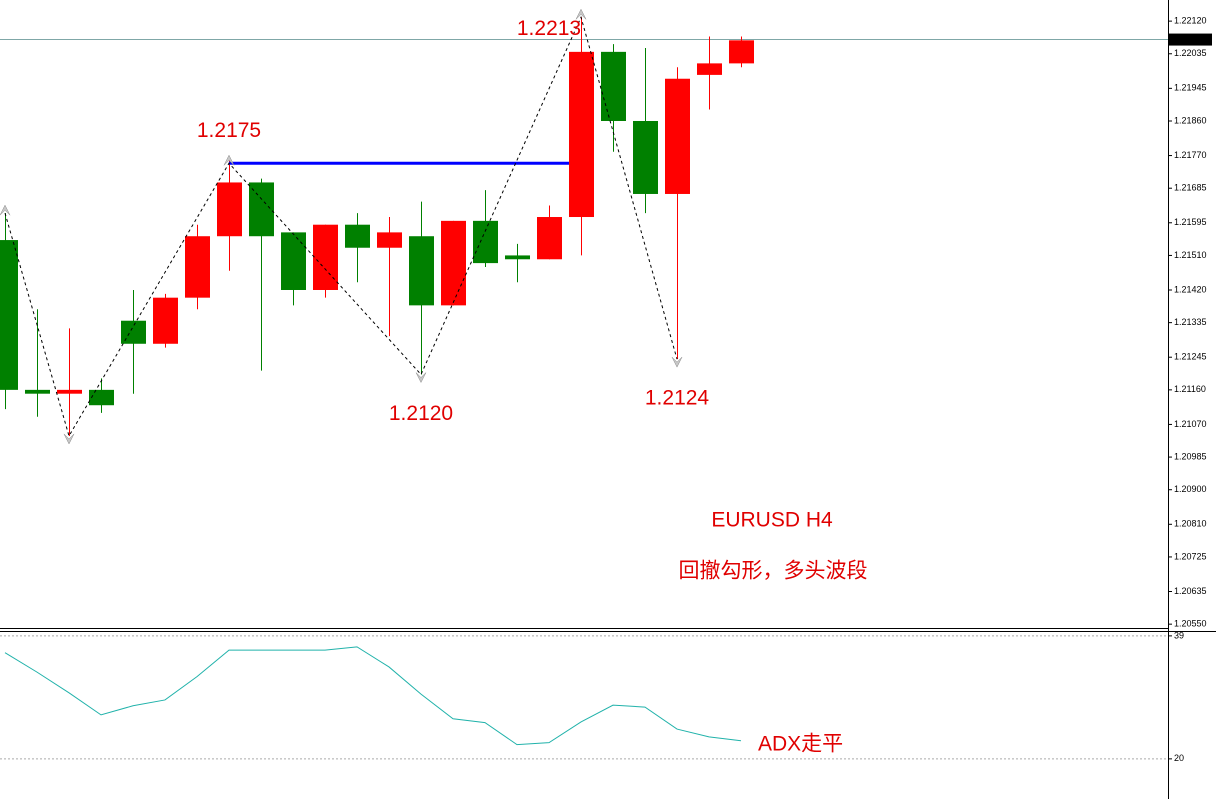  Describe the element at coordinates (1190, 489) in the screenshot. I see `y-tick-label: 1.20900` at that location.